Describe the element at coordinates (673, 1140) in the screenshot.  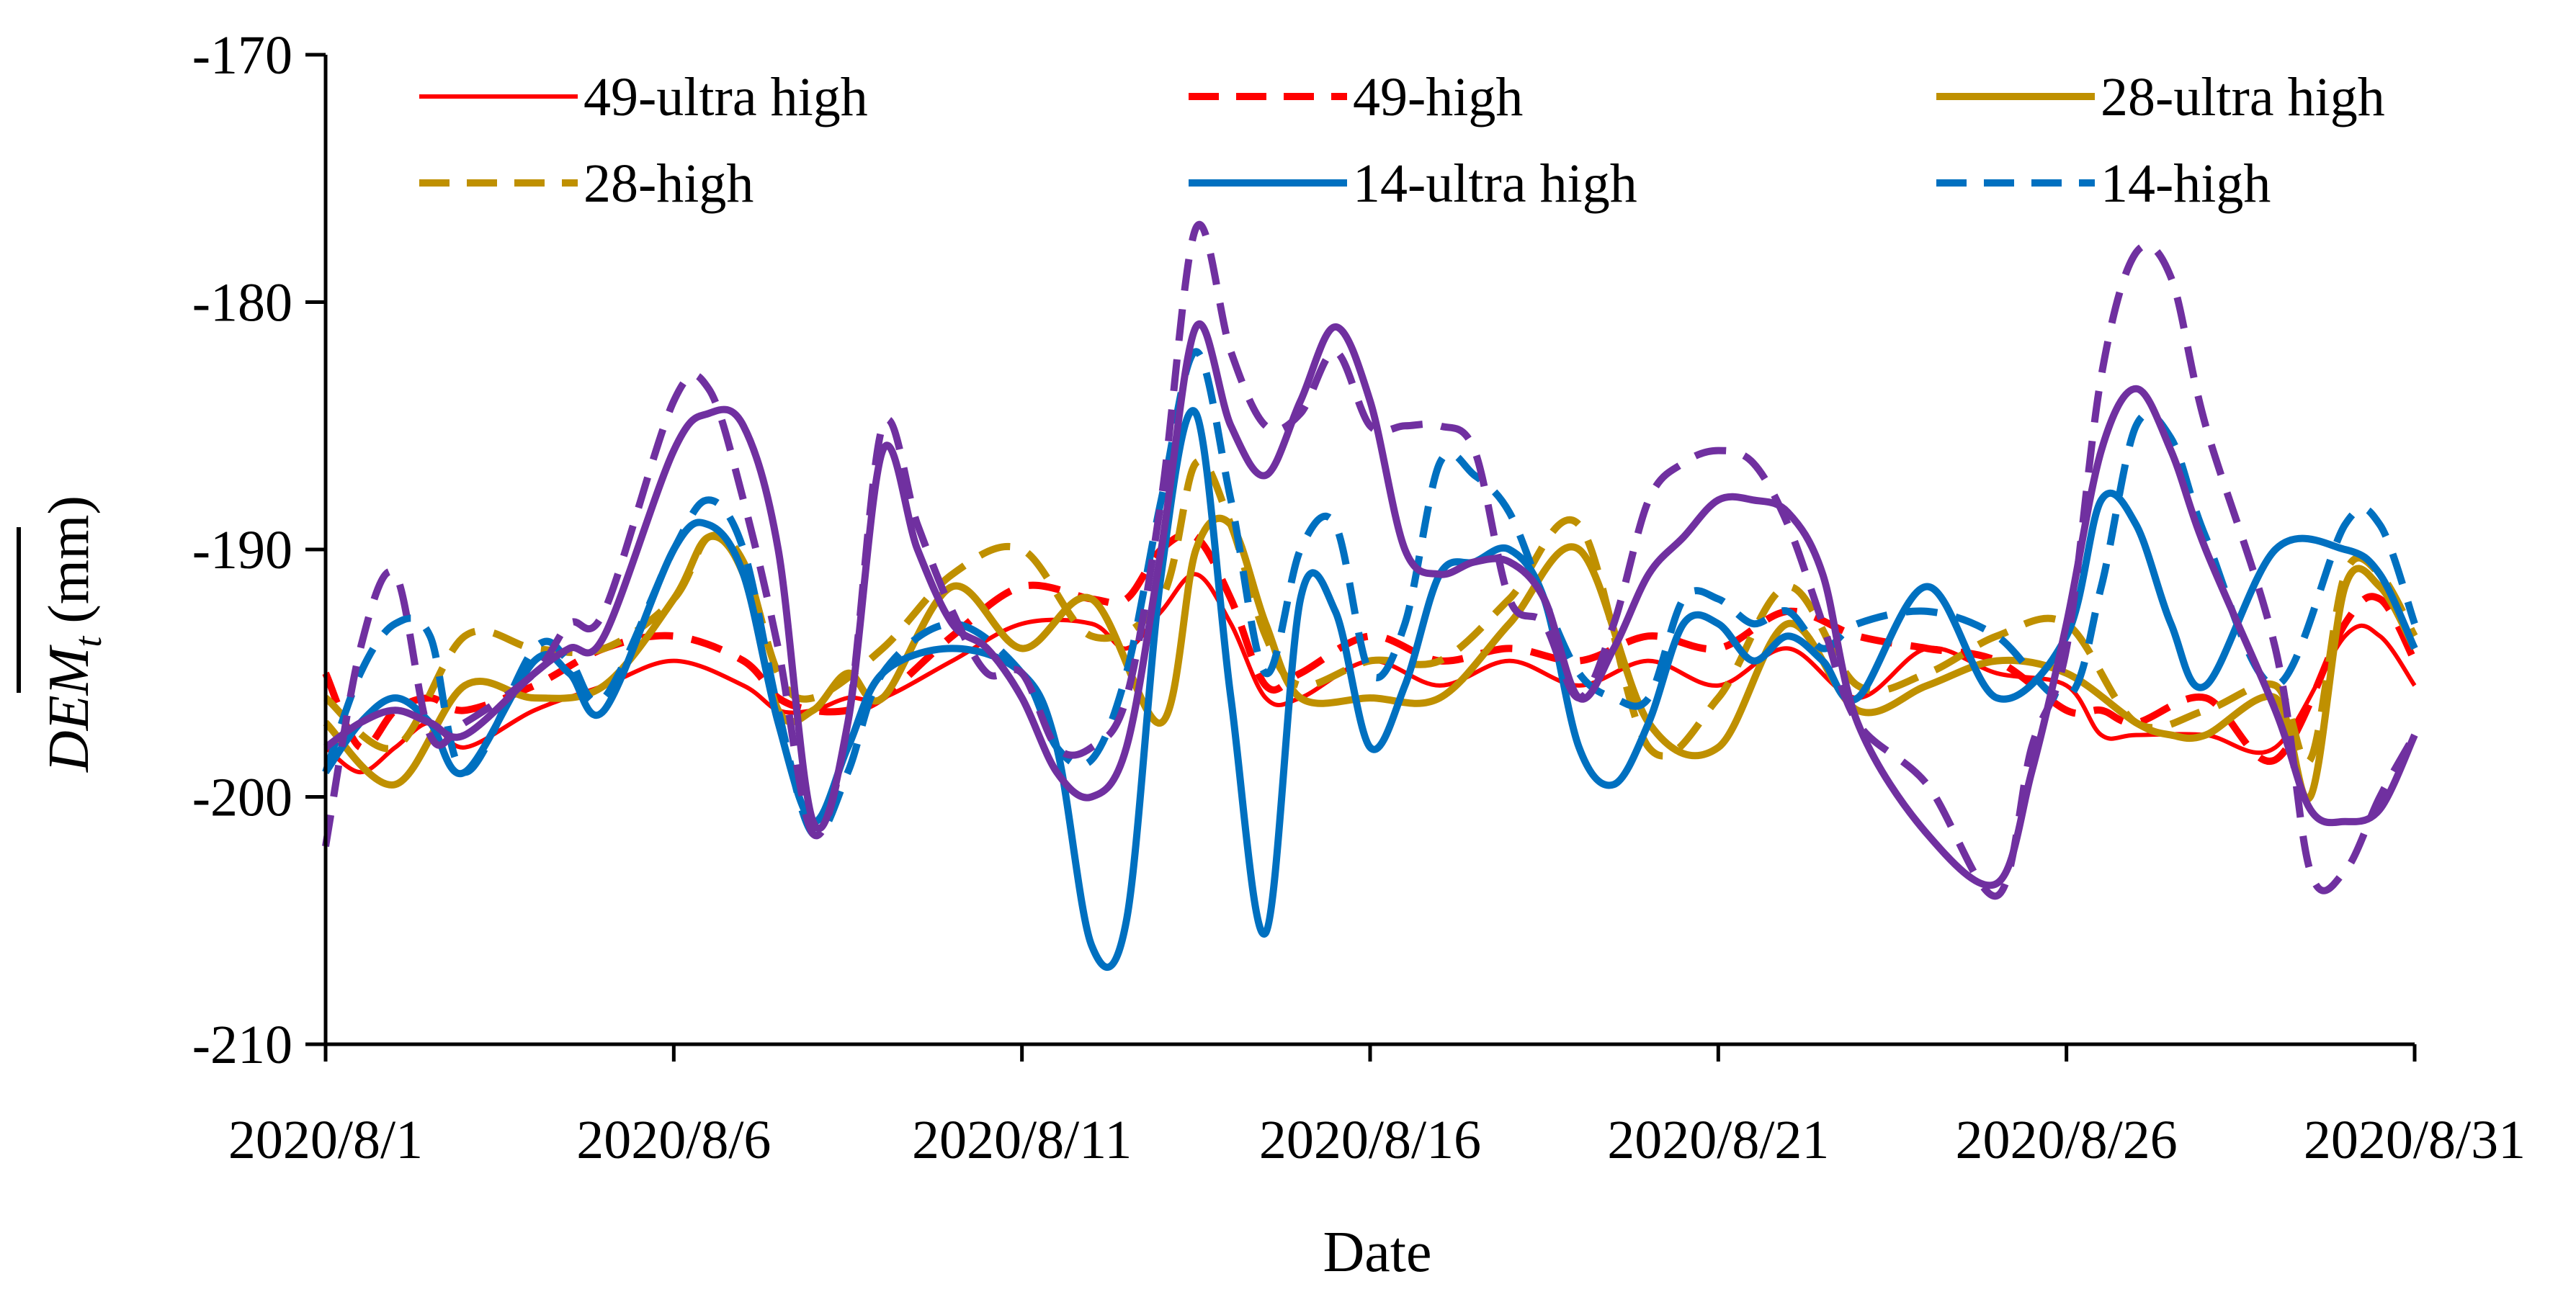
I see `x-tick-label: 2020/8/6` at that location.